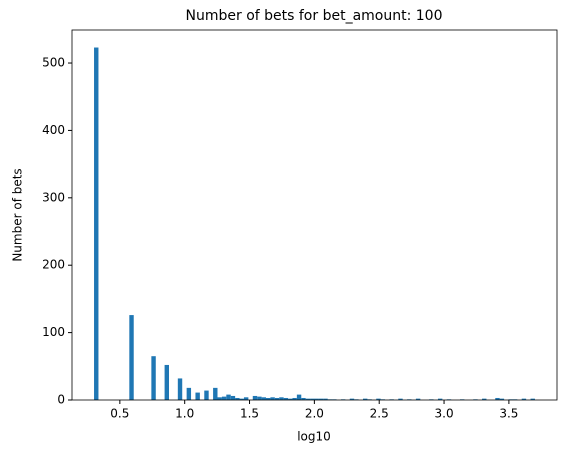 The image size is (571, 453). I want to click on x-tick-label: 3.5, so click(508, 414).